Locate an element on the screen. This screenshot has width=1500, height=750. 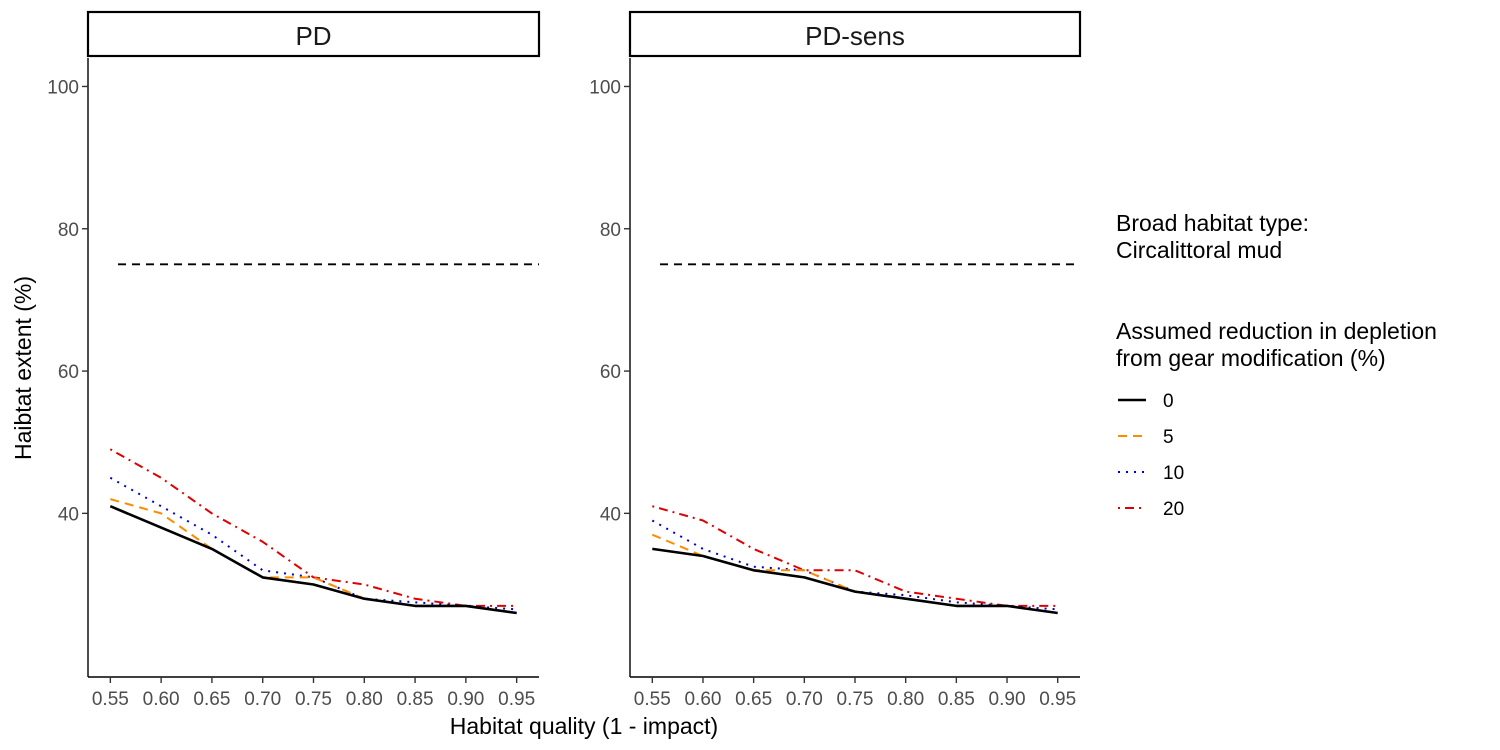
legend-title-line: Broad habitat type: is located at coordinates (1212, 223).